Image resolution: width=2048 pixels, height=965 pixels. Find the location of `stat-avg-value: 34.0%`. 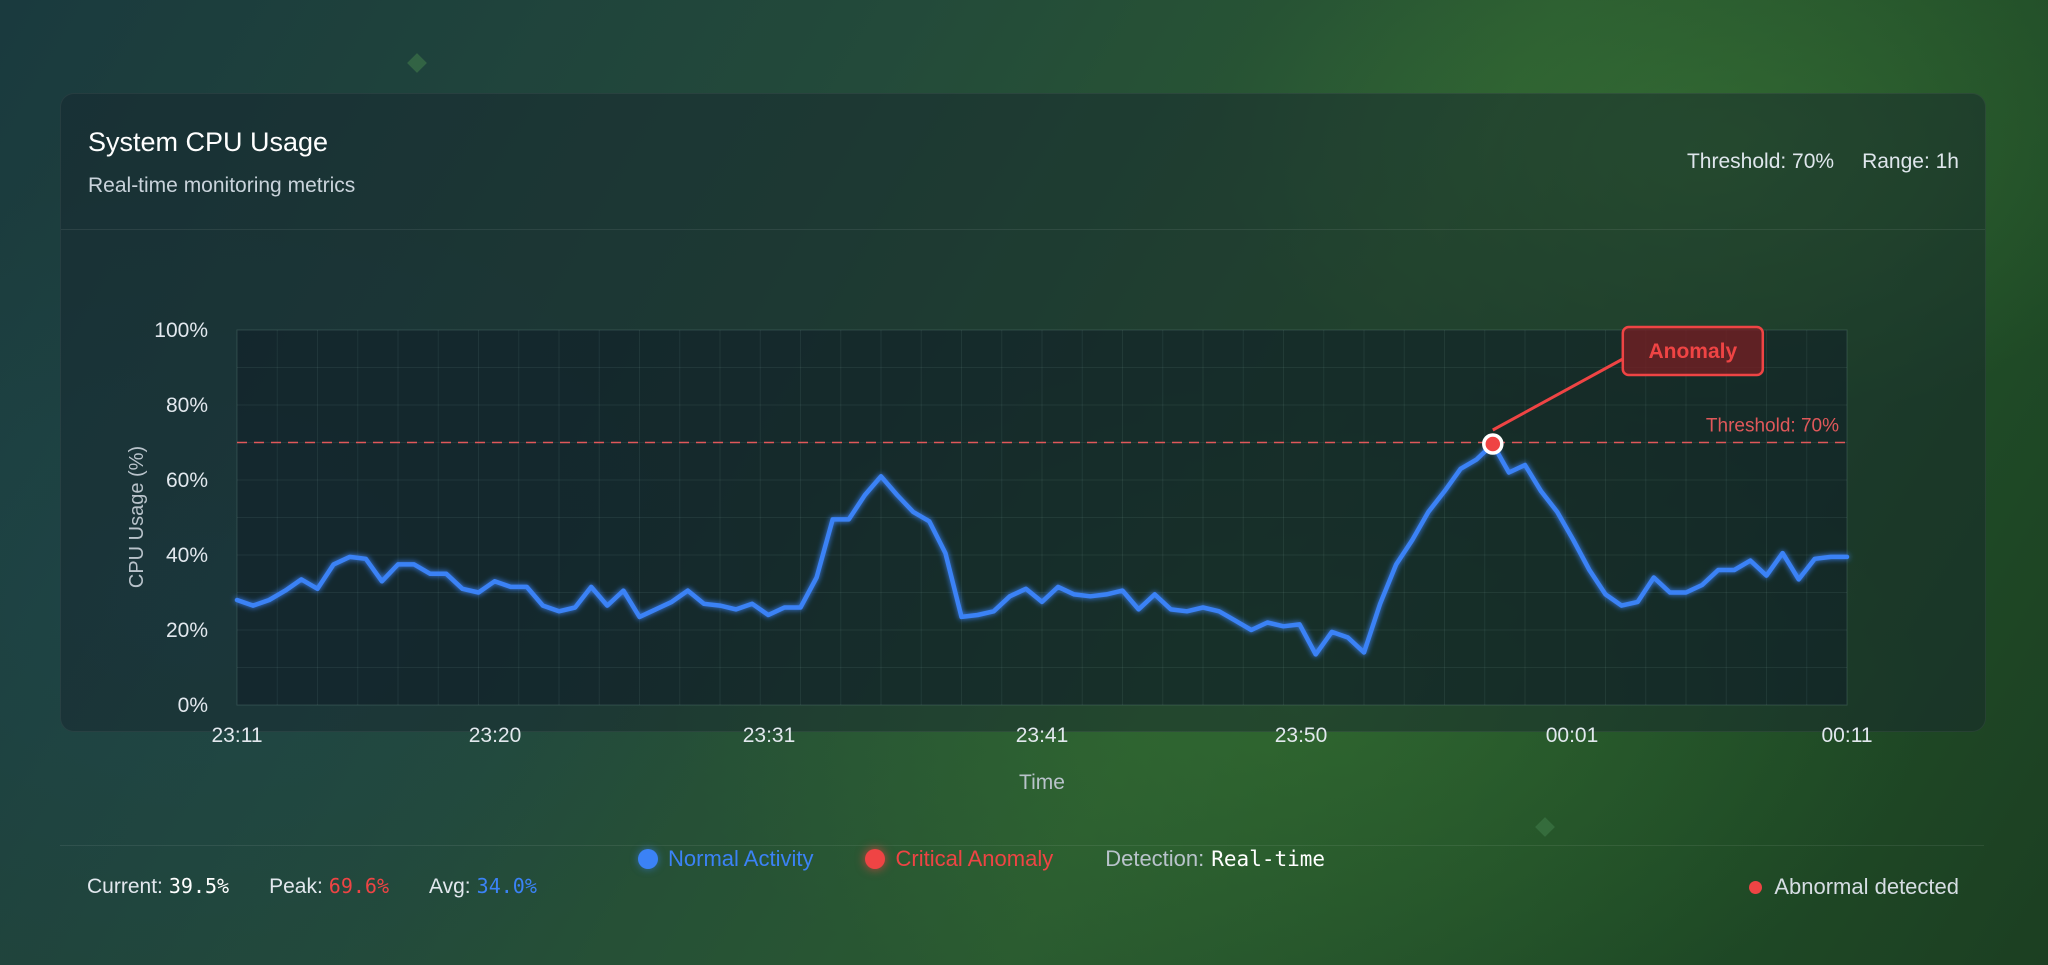

stat-avg-value: 34.0% is located at coordinates (506, 886).